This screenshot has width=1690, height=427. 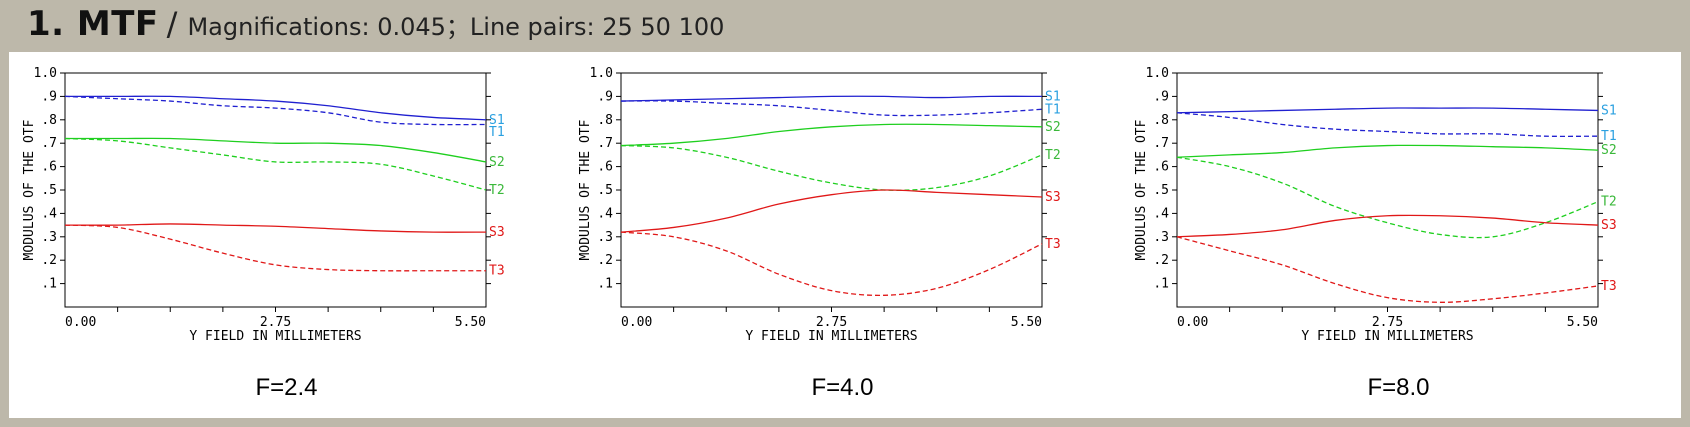 I want to click on chart-caption: F=2.4, so click(x=286, y=387).